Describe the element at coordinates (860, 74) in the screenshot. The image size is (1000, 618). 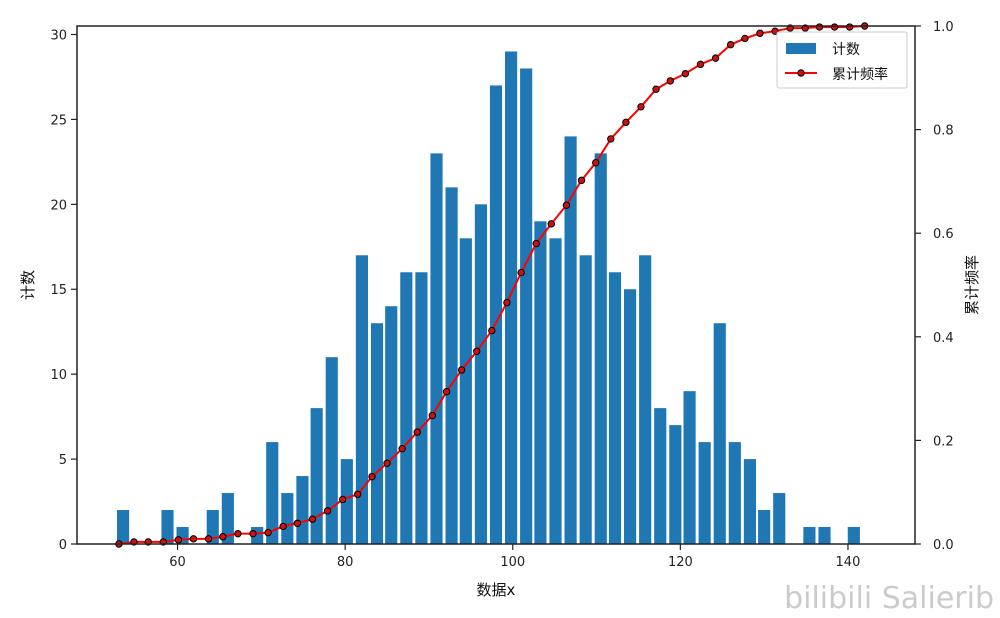
I see `legend-label-cumulative: 累计频率` at that location.